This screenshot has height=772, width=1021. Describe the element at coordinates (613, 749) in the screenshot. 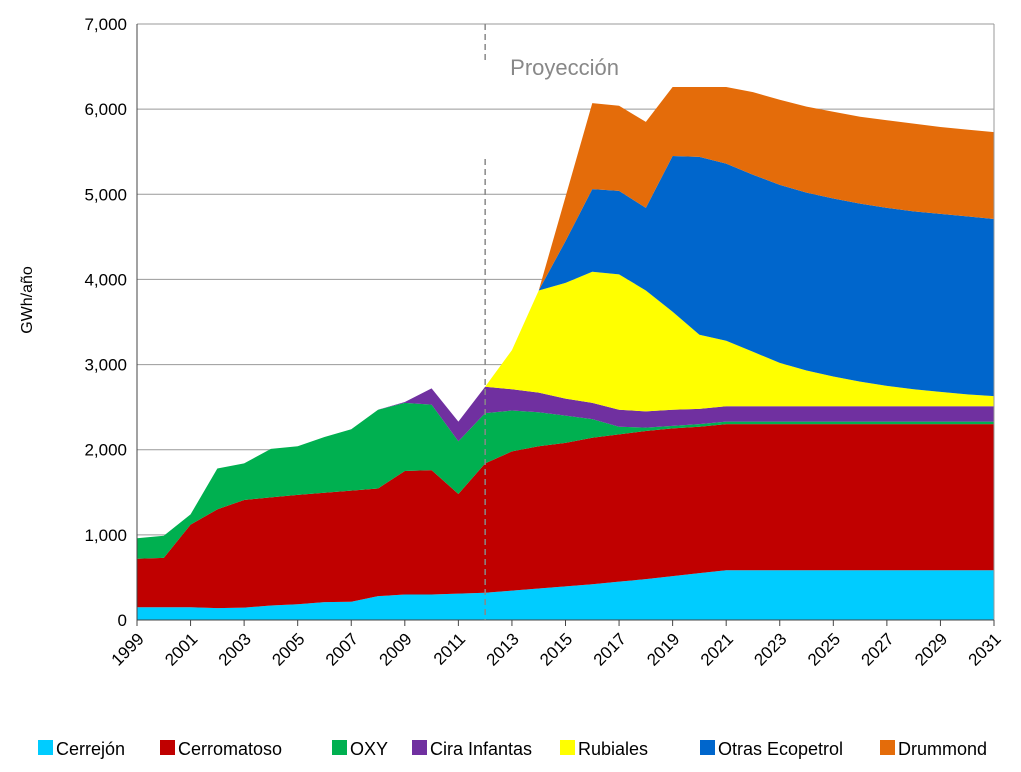

I see `legend-label: Rubiales` at that location.